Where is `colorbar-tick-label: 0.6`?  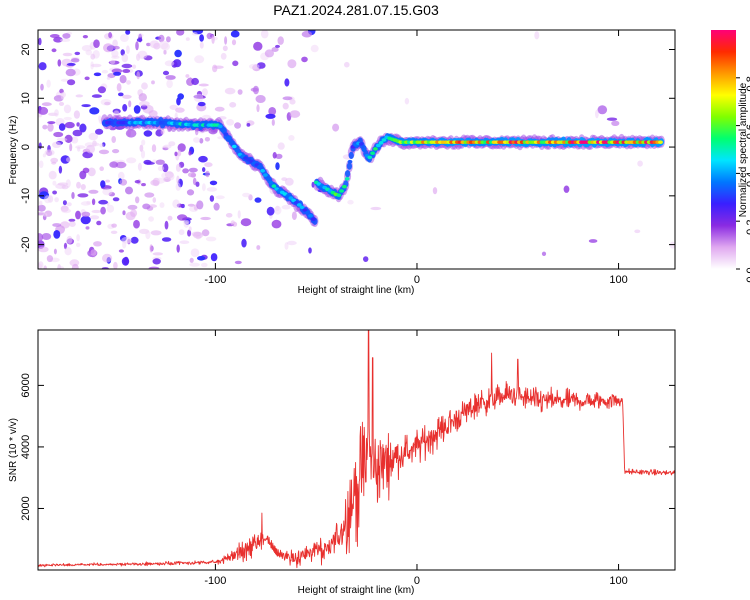 colorbar-tick-label: 0.6 is located at coordinates (747, 131).